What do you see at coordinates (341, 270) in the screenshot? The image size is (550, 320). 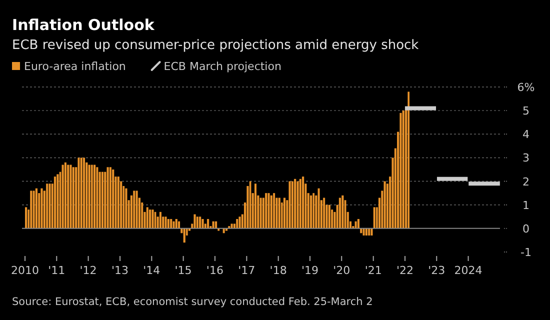 I see `x-tick-label: '20` at bounding box center [341, 270].